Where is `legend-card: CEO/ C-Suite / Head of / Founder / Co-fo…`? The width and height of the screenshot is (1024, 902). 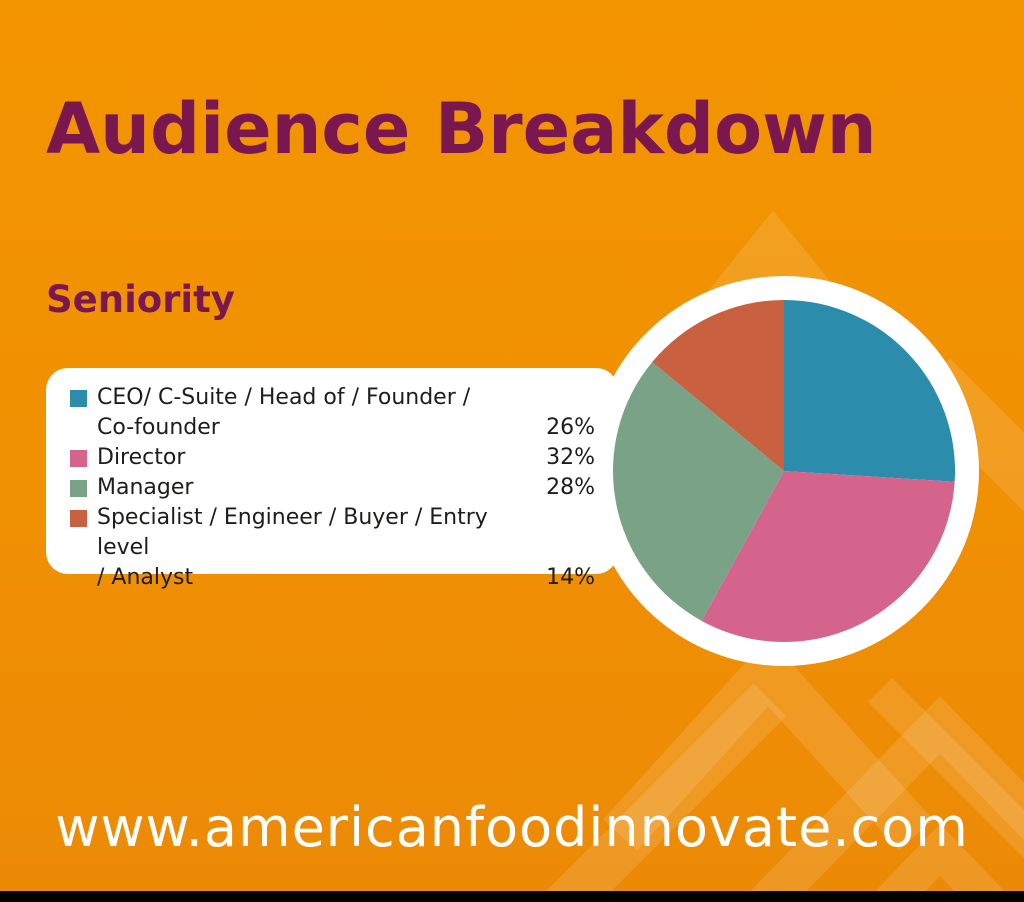
legend-card: CEO/ C-Suite / Head of / Founder / Co-fo… is located at coordinates (332, 479).